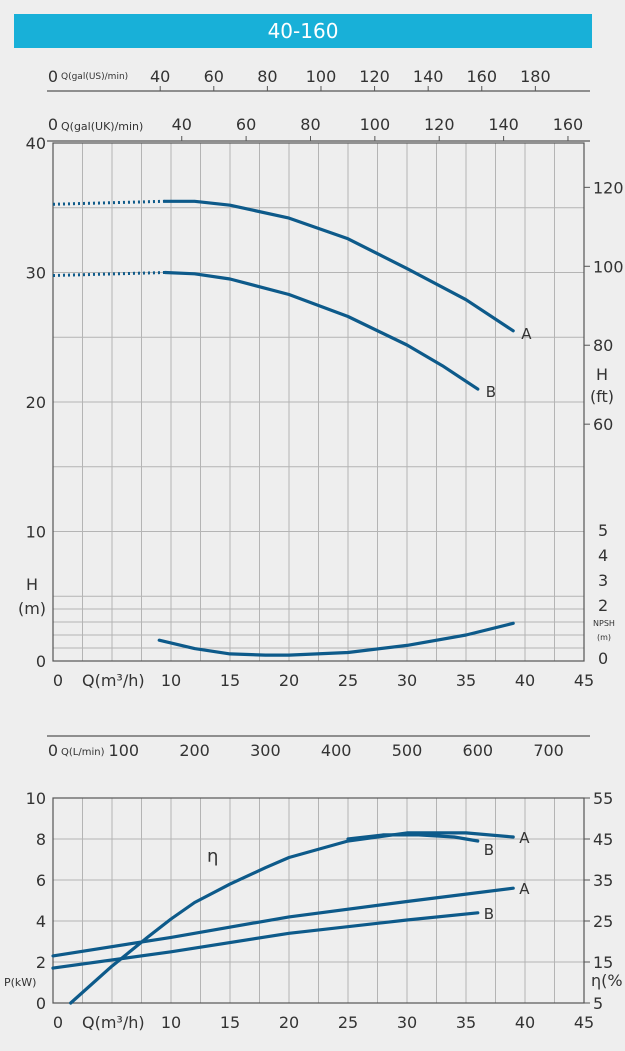 This screenshot has height=1051, width=625. I want to click on top-axis-us-tick-label: 100, so click(321, 76).